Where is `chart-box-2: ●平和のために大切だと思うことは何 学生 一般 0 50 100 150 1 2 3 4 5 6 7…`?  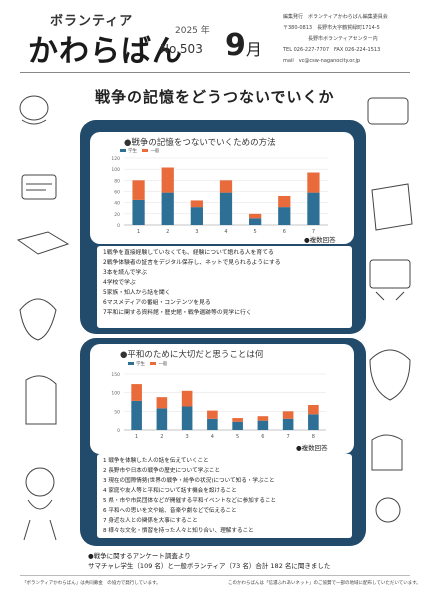
chart-box-2: ●平和のために大切だと思うことは何 学生 一般 0 50 100 150 1 2 3 4 5 6 7… is located at coordinates (222, 399).